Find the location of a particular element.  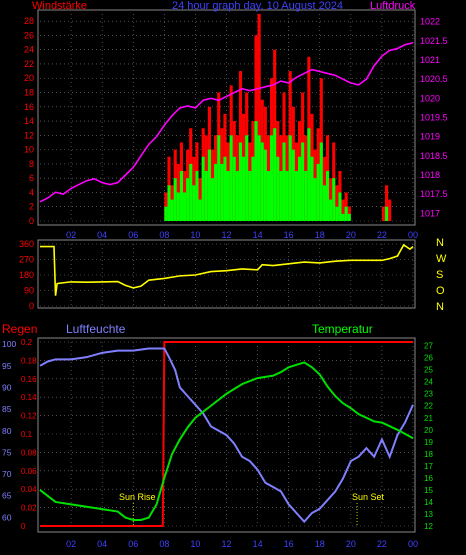

climate-x-tick-label: 20 is located at coordinates (351, 544).